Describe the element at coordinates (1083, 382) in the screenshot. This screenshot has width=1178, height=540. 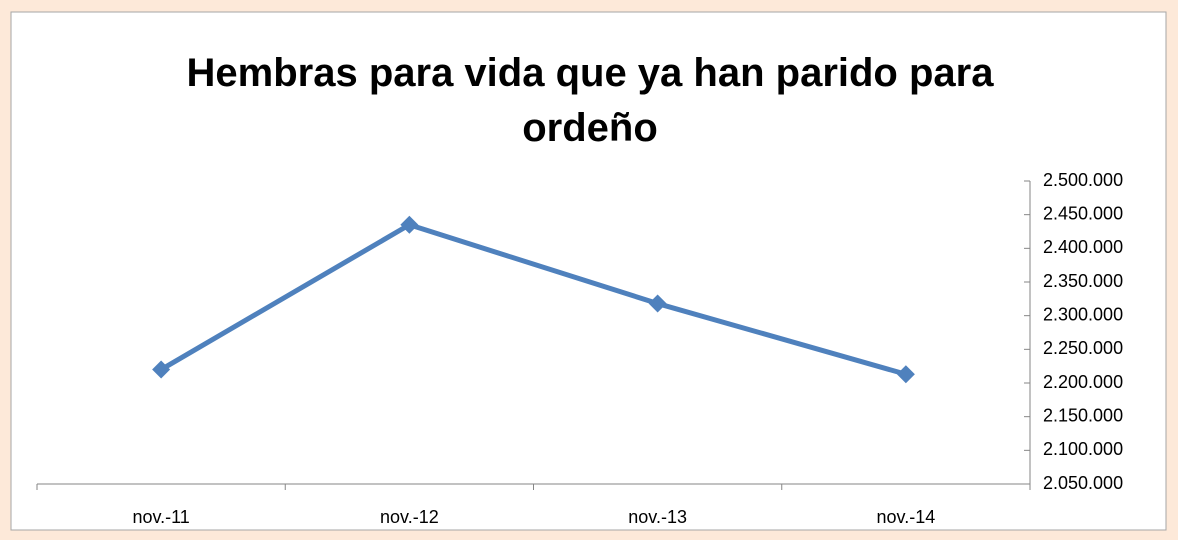
I see `y-tick-label: 2.200.000` at that location.